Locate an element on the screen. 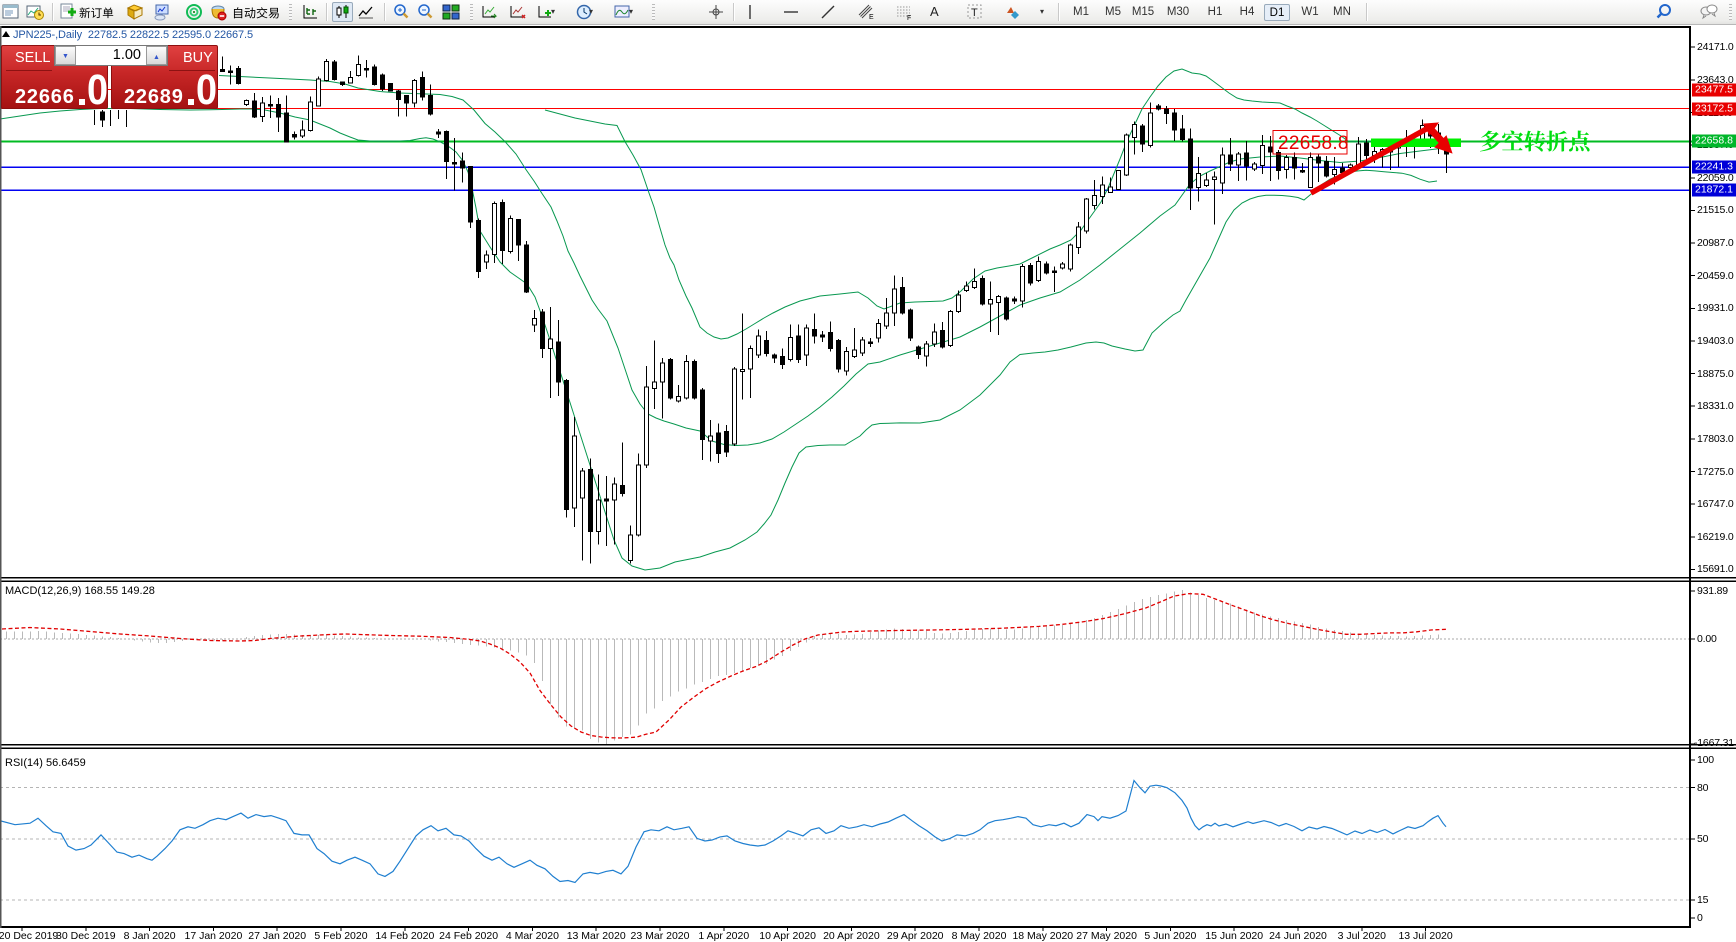  svg-text: E is located at coordinates (871, 17).